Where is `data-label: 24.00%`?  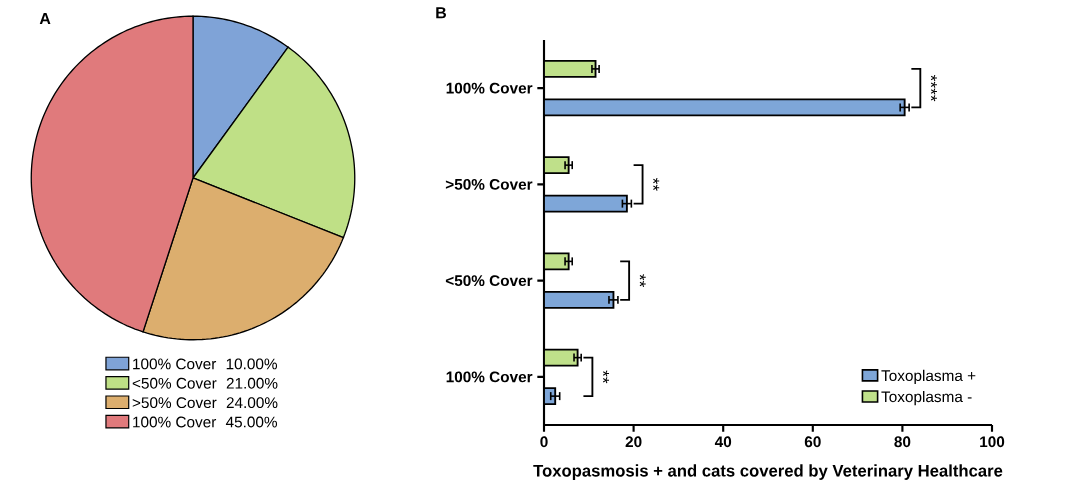
data-label: 24.00% is located at coordinates (252, 403).